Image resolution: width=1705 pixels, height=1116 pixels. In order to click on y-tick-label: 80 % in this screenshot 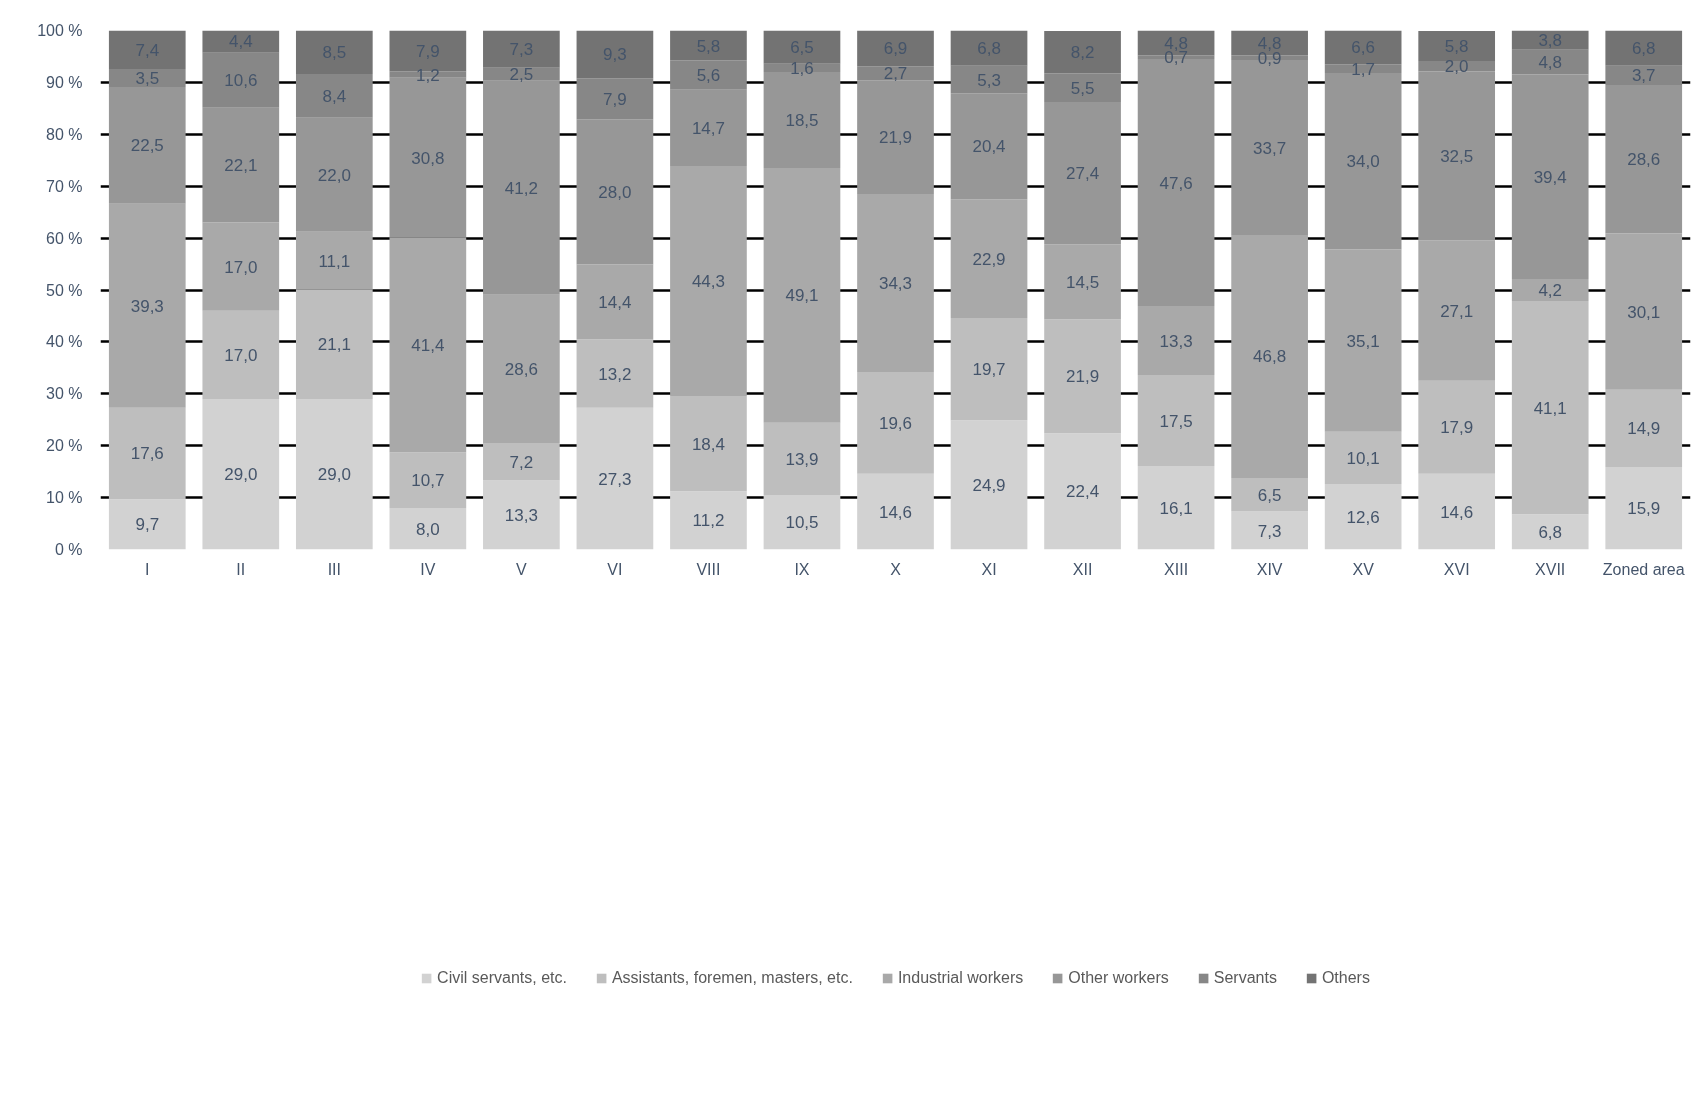, I will do `click(64, 134)`.